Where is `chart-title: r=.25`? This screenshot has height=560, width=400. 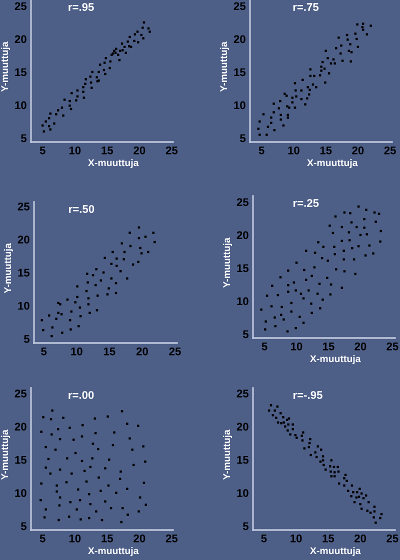 chart-title: r=.25 is located at coordinates (306, 203).